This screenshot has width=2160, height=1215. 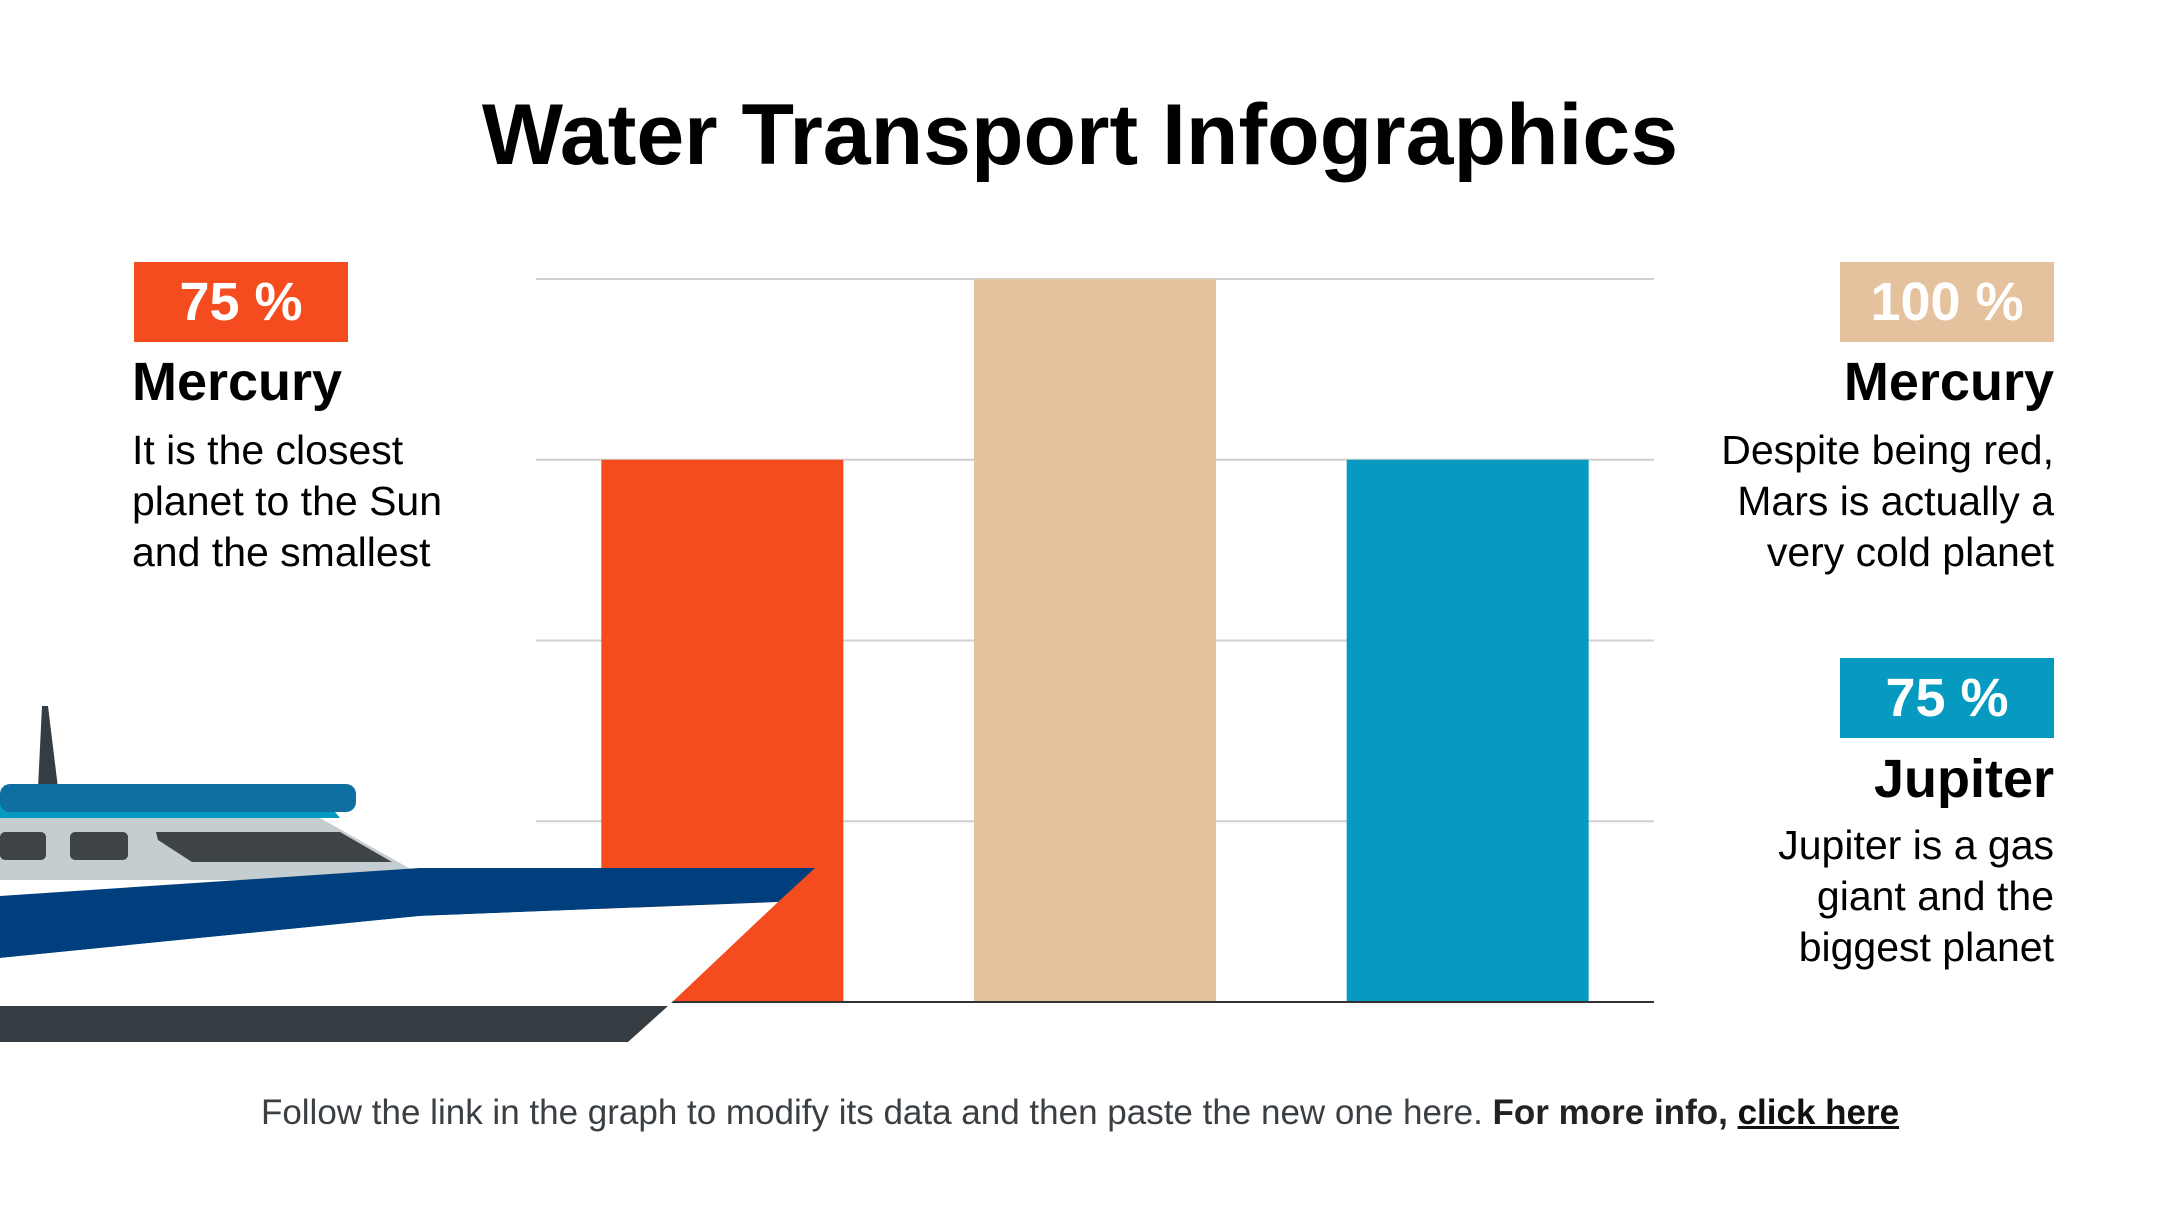 What do you see at coordinates (407, 913) in the screenshot?
I see `ship-navy-stripe` at bounding box center [407, 913].